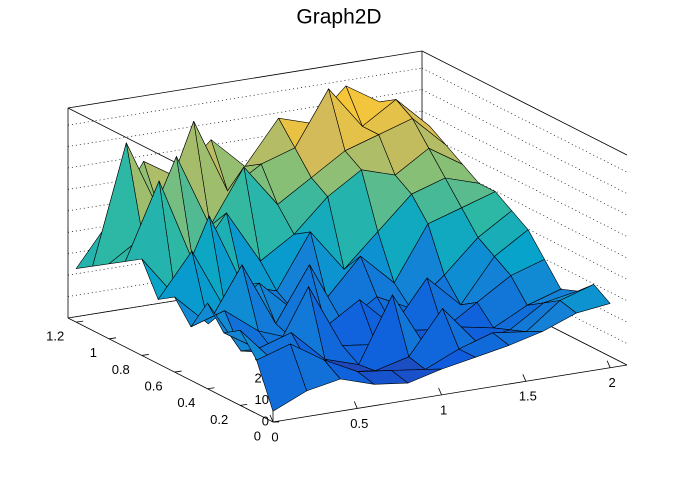 Image resolution: width=696 pixels, height=477 pixels. What do you see at coordinates (274, 436) in the screenshot?
I see `x-tick-label: 0` at bounding box center [274, 436].